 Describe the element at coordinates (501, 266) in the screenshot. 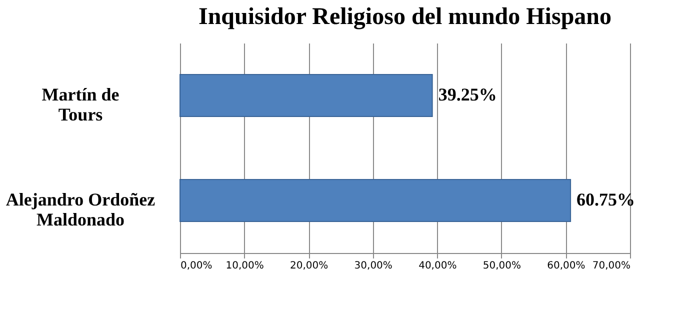

I see `x-tick-label: 50,00%` at that location.